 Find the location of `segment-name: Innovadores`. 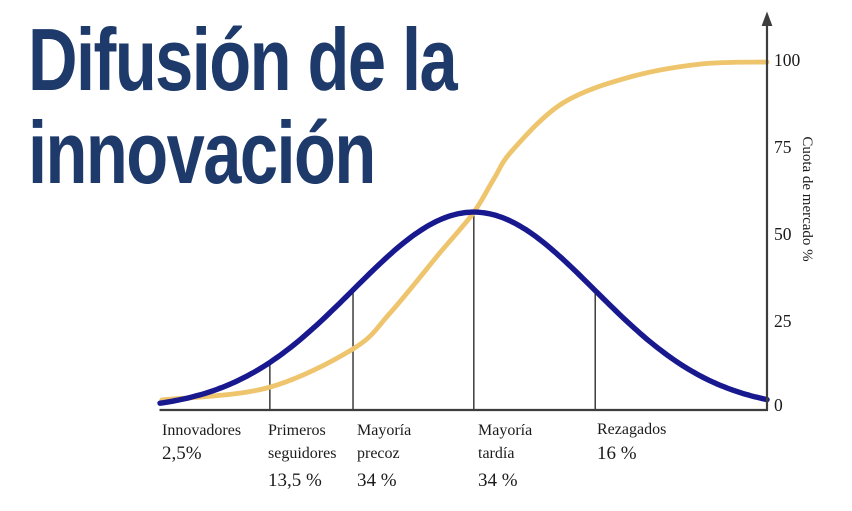

segment-name: Innovadores is located at coordinates (201, 430).